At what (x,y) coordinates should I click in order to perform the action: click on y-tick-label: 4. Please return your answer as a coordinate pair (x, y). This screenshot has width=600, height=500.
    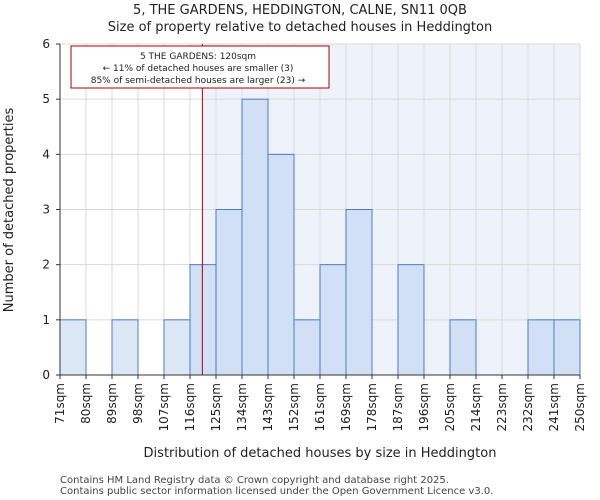
    Looking at the image, I should click on (46, 154).